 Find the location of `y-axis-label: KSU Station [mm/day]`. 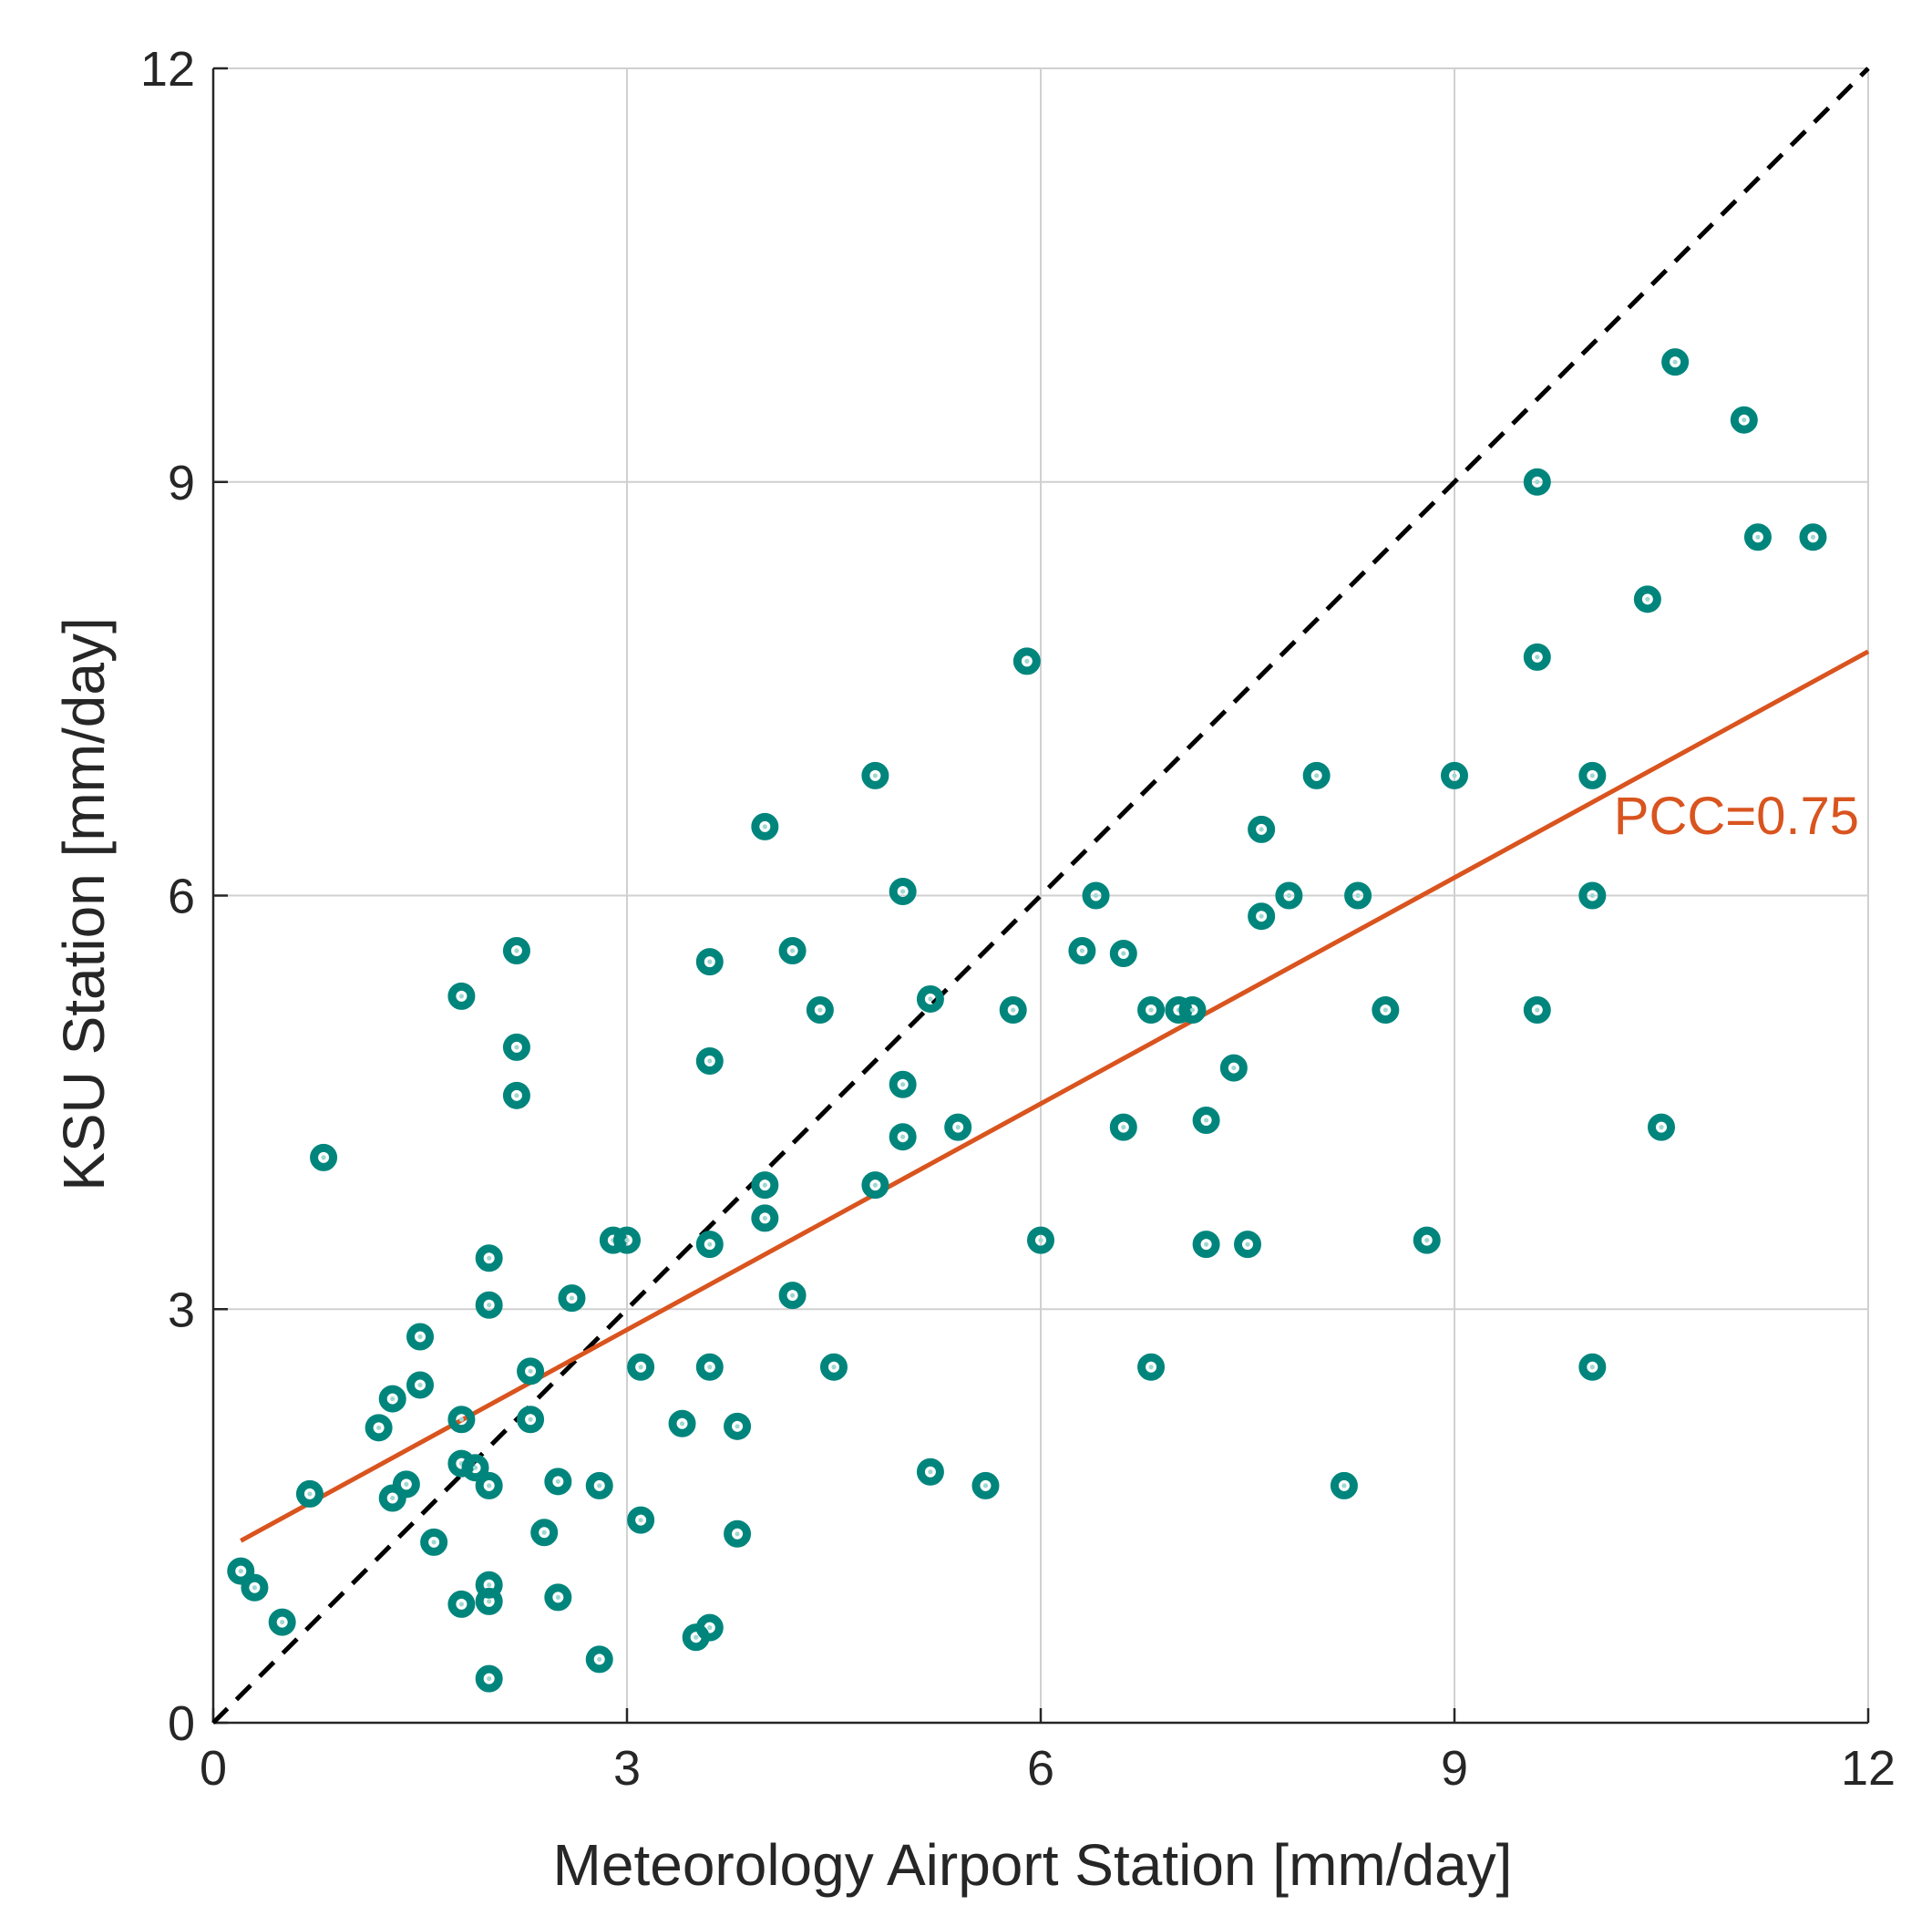

y-axis-label: KSU Station [mm/day] is located at coordinates (84, 904).